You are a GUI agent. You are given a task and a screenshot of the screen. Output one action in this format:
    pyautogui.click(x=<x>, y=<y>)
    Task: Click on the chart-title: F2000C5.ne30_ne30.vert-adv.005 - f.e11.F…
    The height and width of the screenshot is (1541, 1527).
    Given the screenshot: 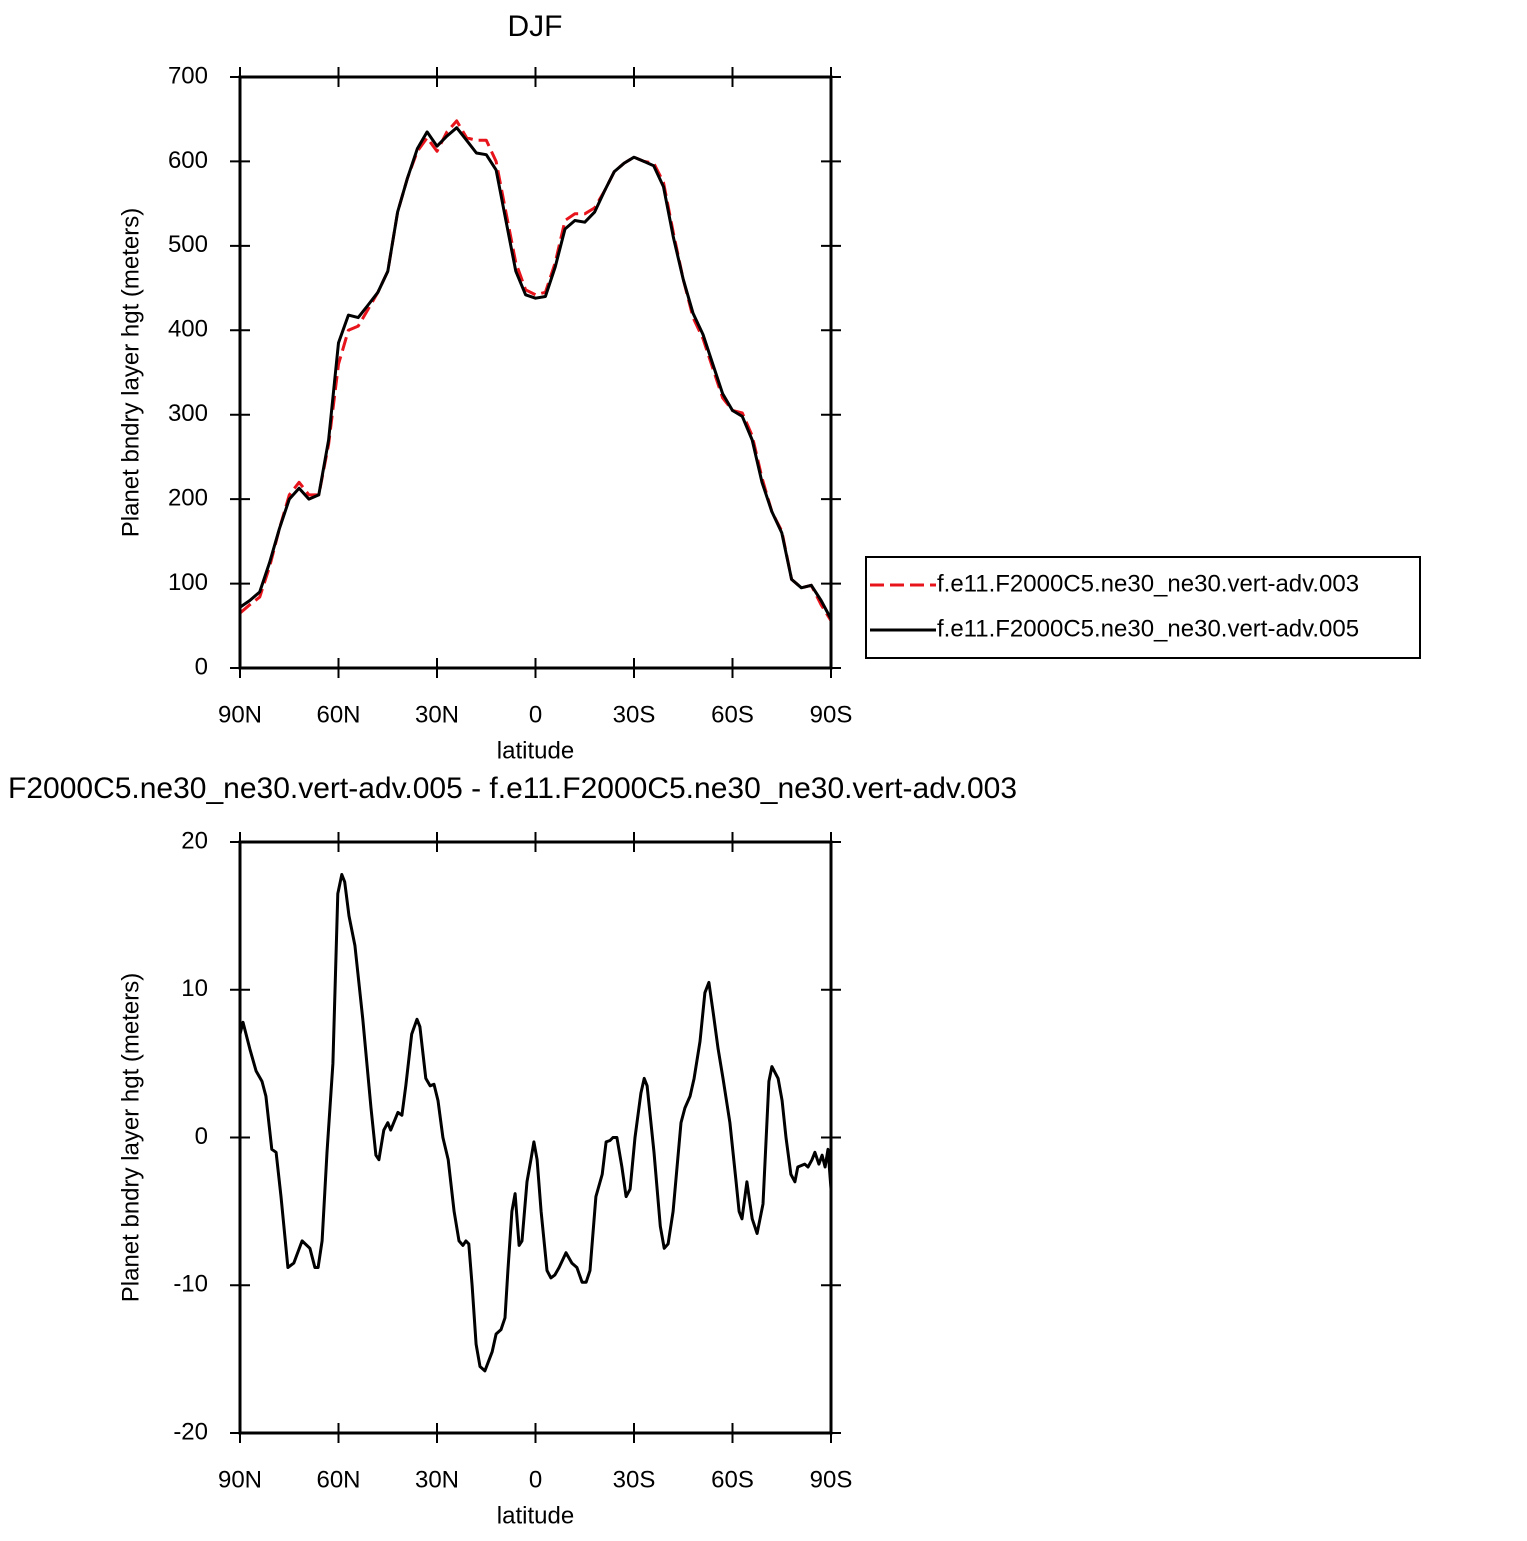 What is the action you would take?
    pyautogui.click(x=512, y=788)
    